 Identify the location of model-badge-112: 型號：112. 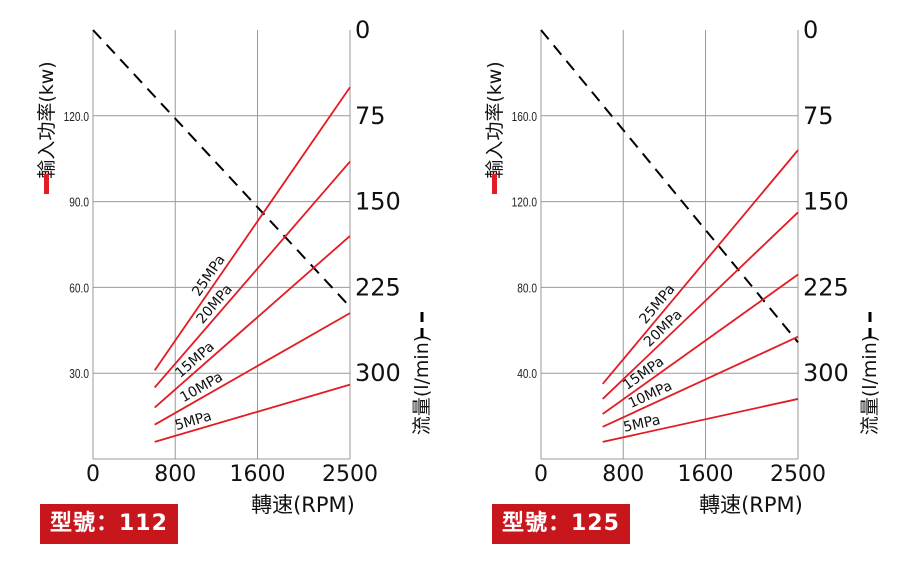
(109, 524).